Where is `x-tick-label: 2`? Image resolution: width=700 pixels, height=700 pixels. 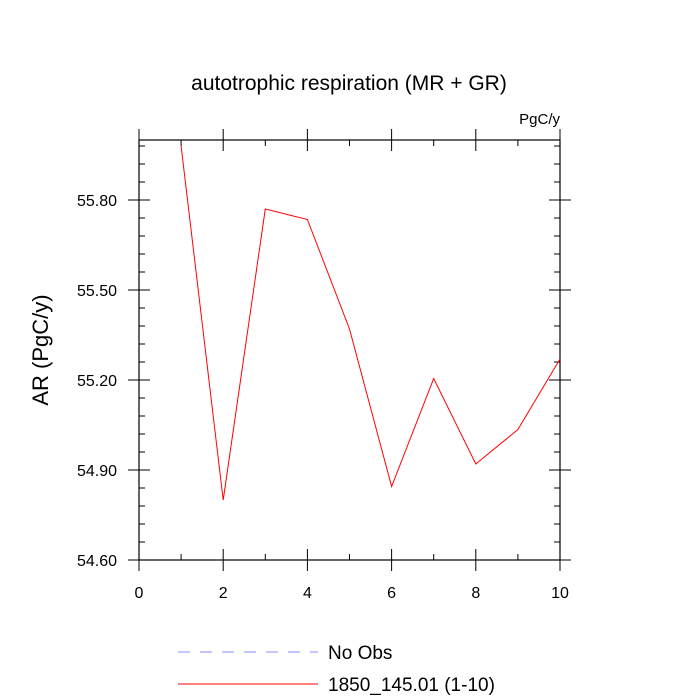
x-tick-label: 2 is located at coordinates (223, 593).